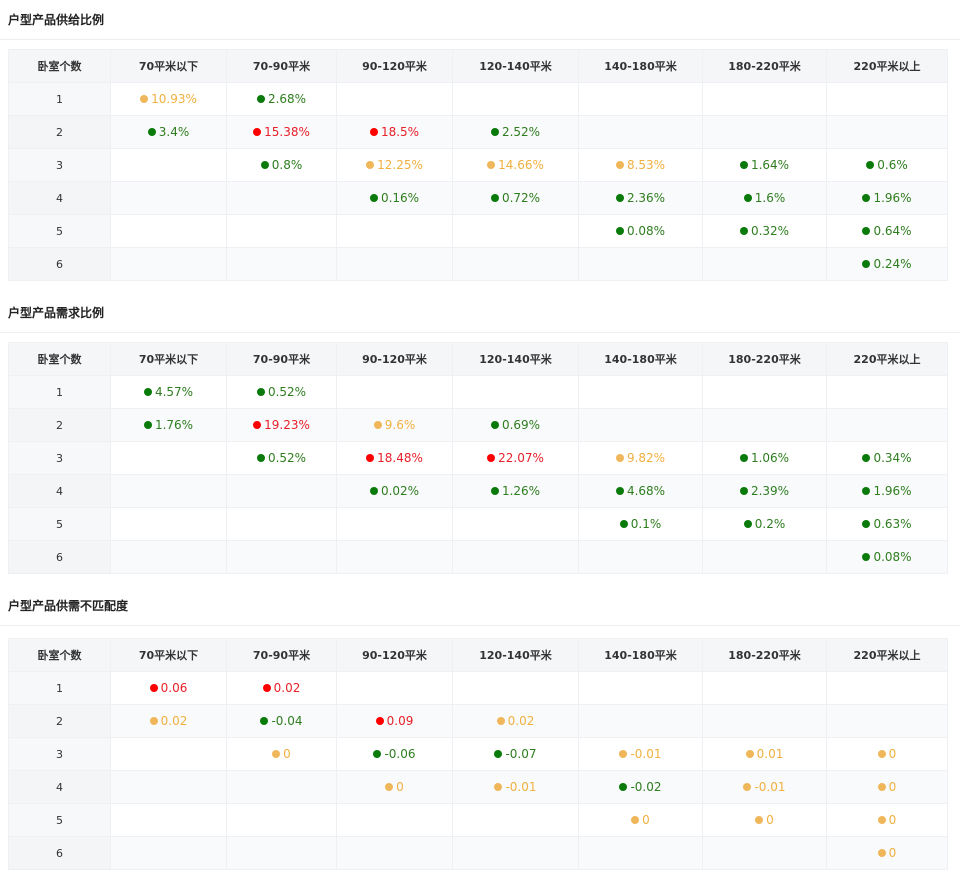 This screenshot has width=960, height=893. Describe the element at coordinates (168, 688) in the screenshot. I see `table-cell: 0.06` at that location.